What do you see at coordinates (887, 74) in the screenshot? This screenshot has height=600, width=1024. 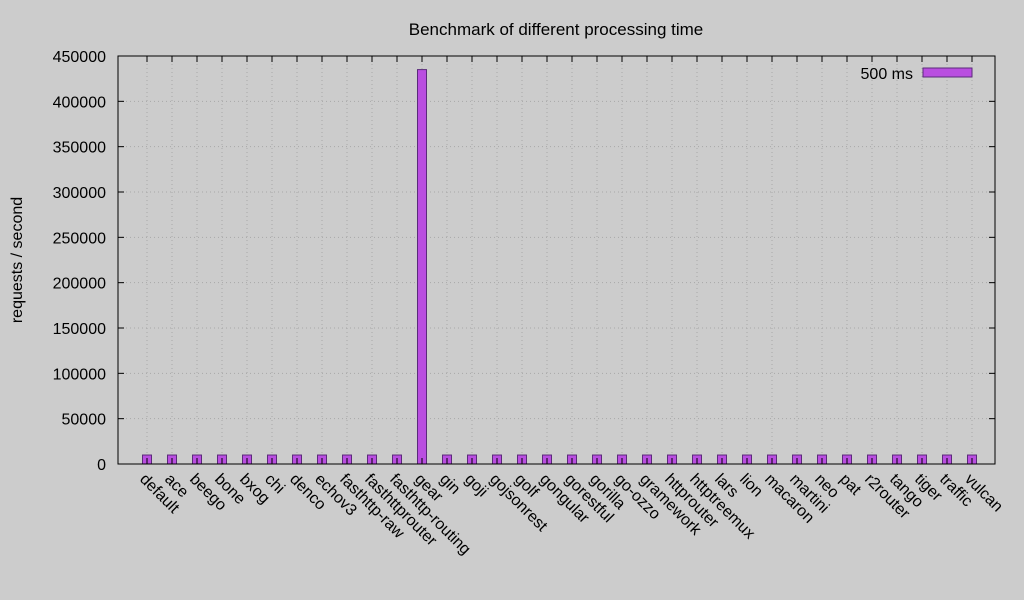 I see `legend-label: 500 ms` at bounding box center [887, 74].